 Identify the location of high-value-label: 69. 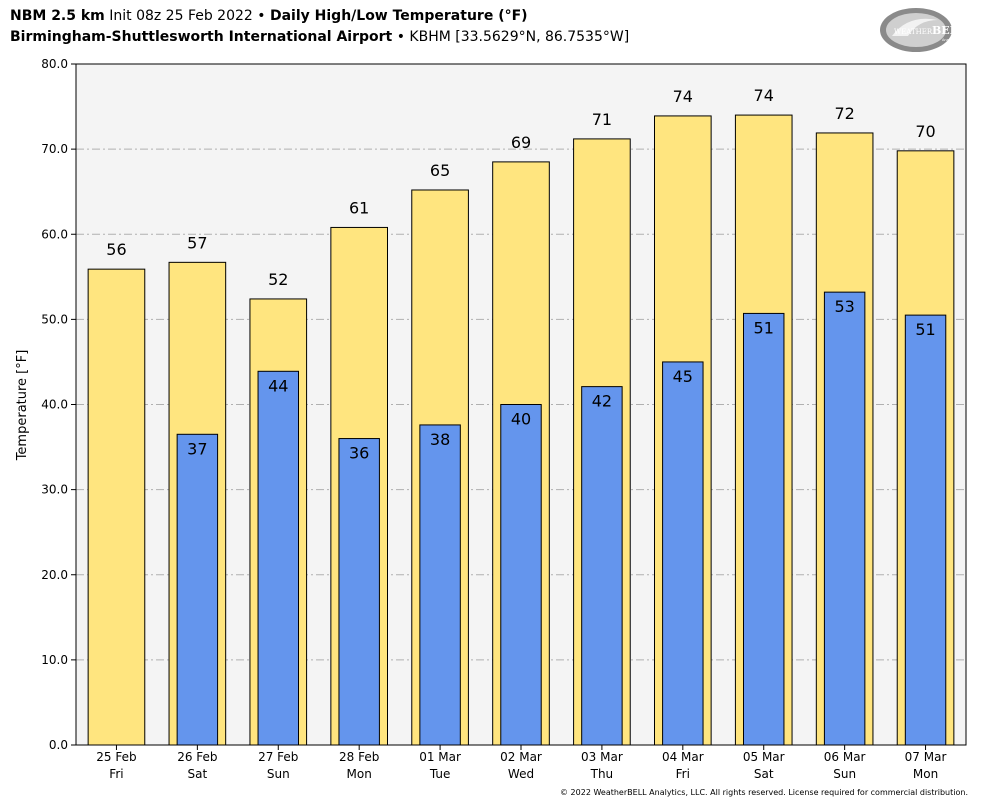
(521, 142).